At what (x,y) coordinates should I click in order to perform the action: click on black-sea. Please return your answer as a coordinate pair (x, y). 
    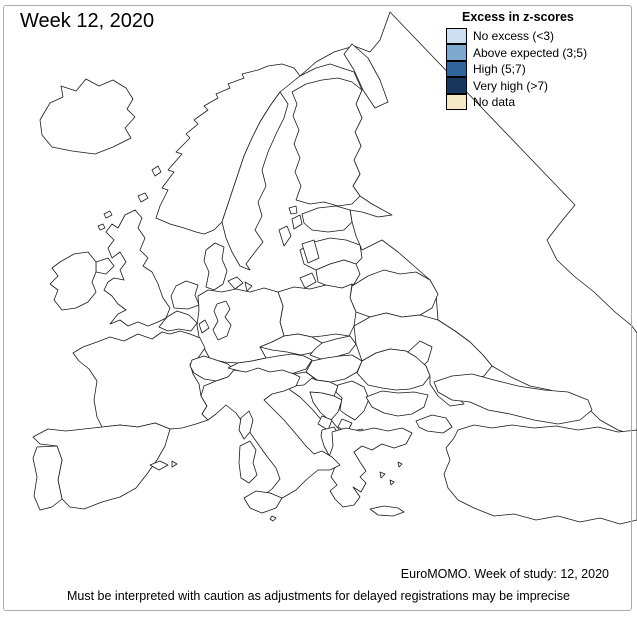
    Looking at the image, I should click on (513, 399).